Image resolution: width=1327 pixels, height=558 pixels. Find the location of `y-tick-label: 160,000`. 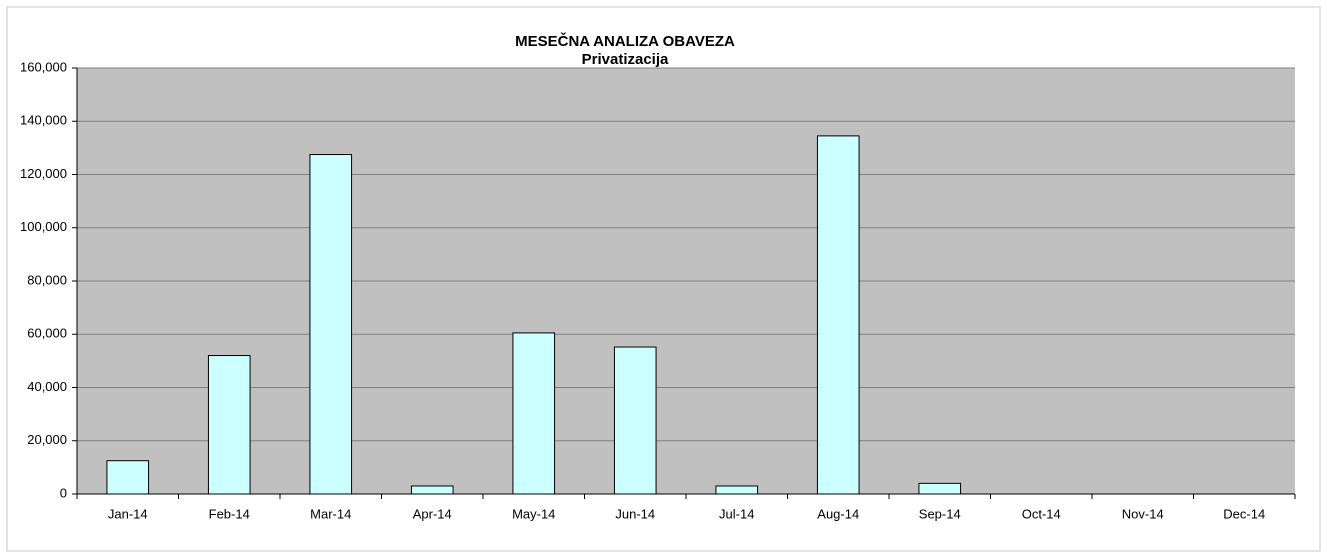

y-tick-label: 160,000 is located at coordinates (43, 66).